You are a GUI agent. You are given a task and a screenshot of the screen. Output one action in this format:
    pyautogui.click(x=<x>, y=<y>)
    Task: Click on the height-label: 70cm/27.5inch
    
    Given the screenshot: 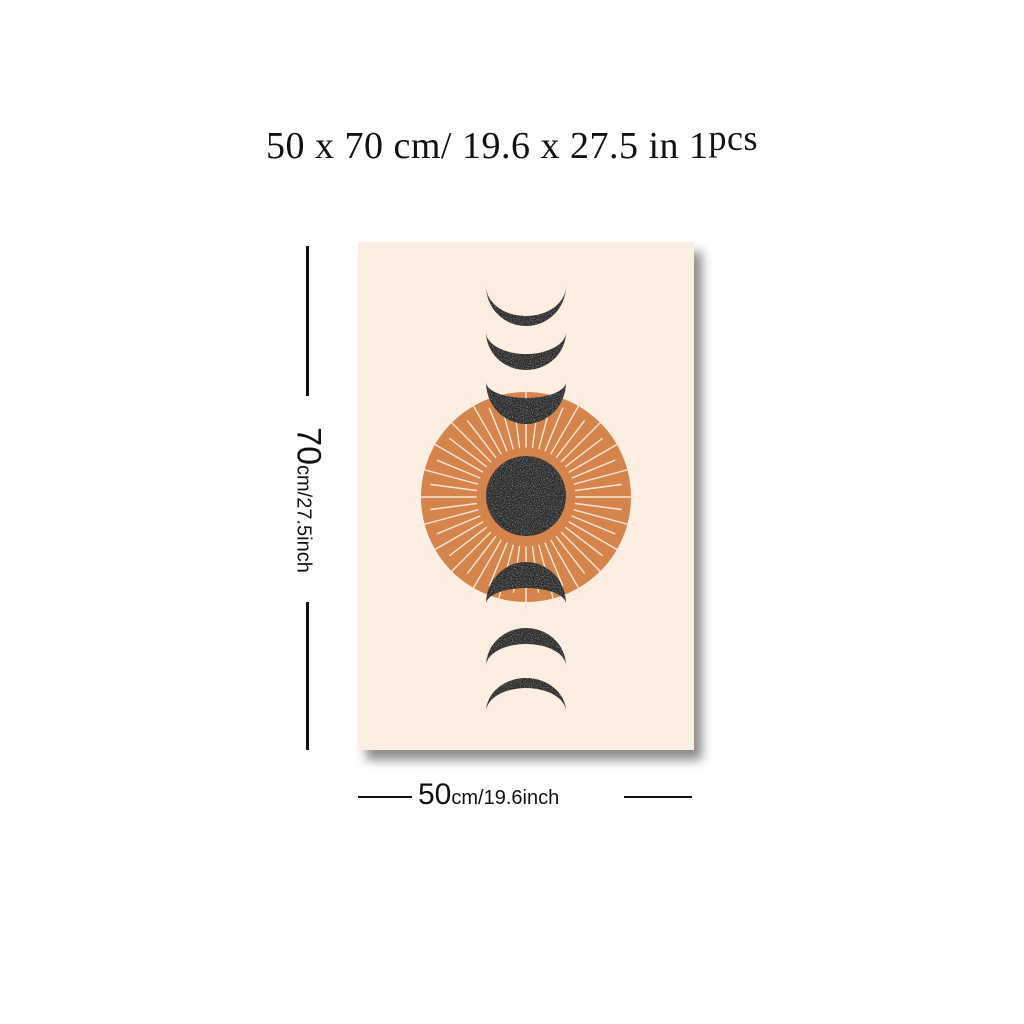 What is the action you would take?
    pyautogui.click(x=308, y=500)
    